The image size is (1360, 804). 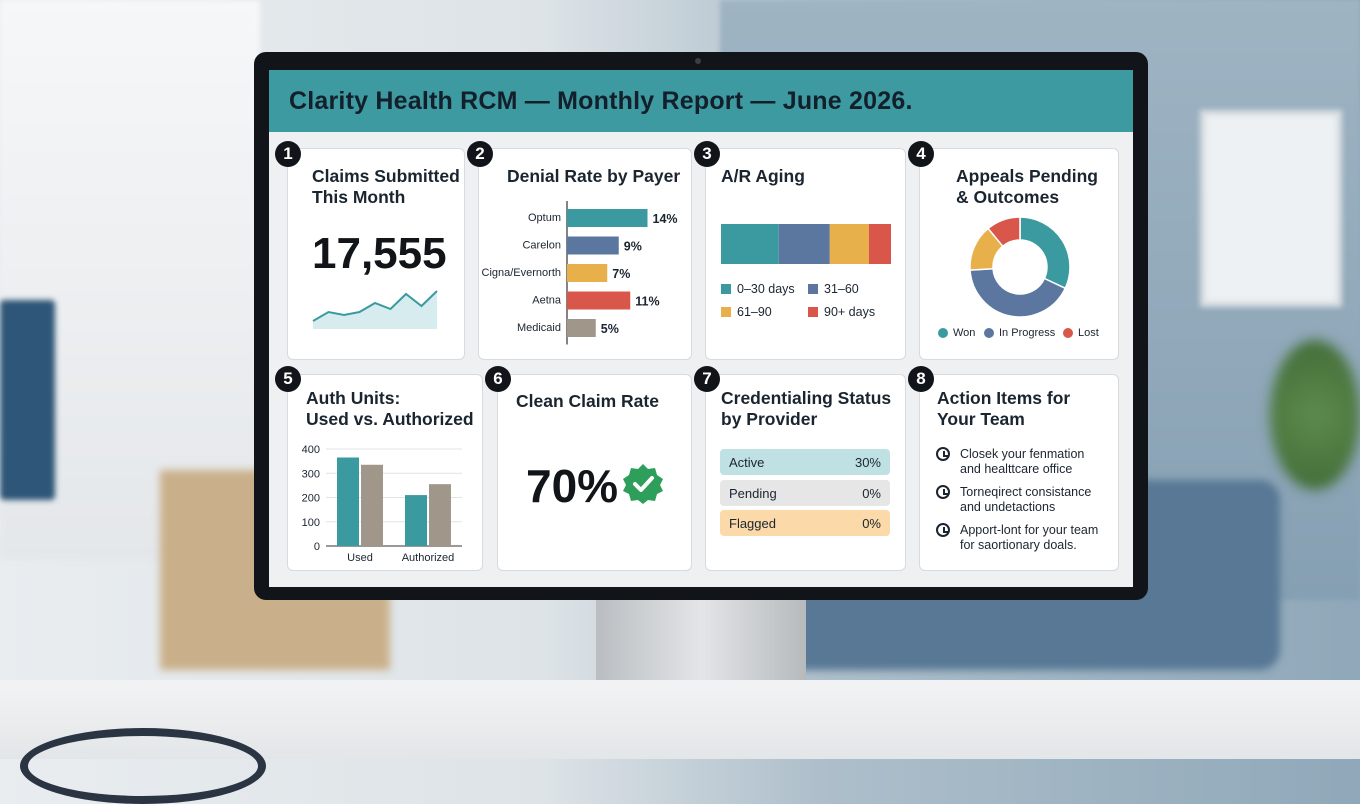 I want to click on trend-area, so click(x=375, y=310).